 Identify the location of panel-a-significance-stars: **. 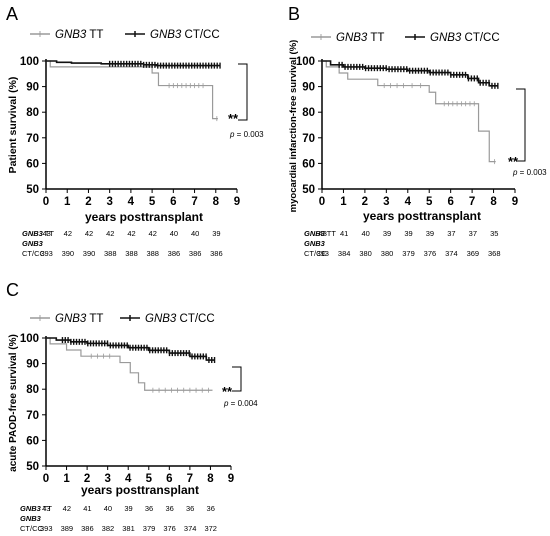
(233, 118).